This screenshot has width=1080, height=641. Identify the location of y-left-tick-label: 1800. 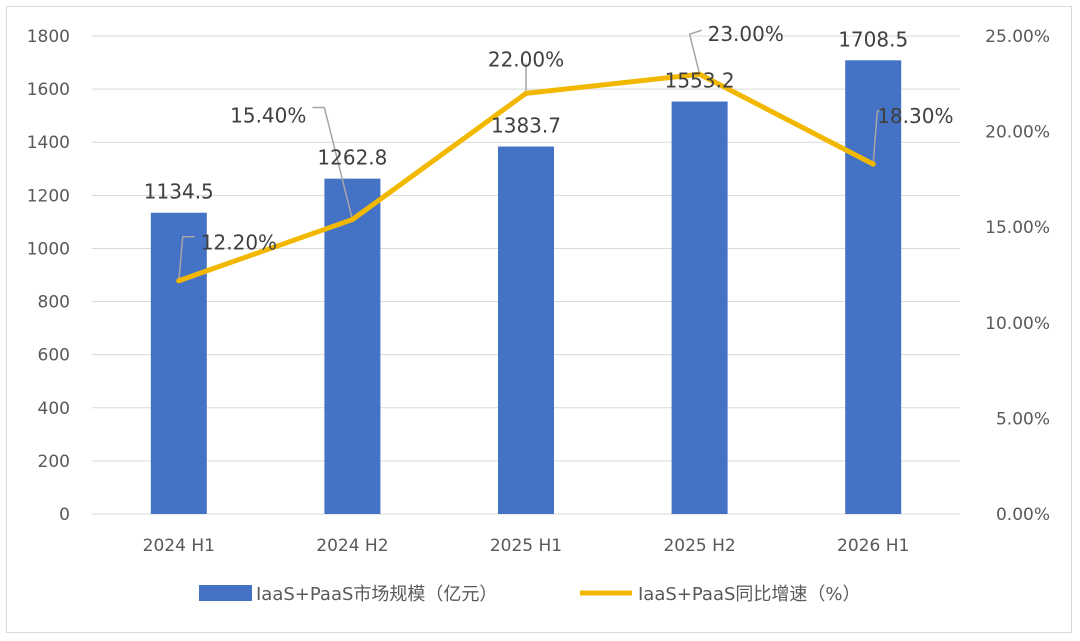
(48, 37).